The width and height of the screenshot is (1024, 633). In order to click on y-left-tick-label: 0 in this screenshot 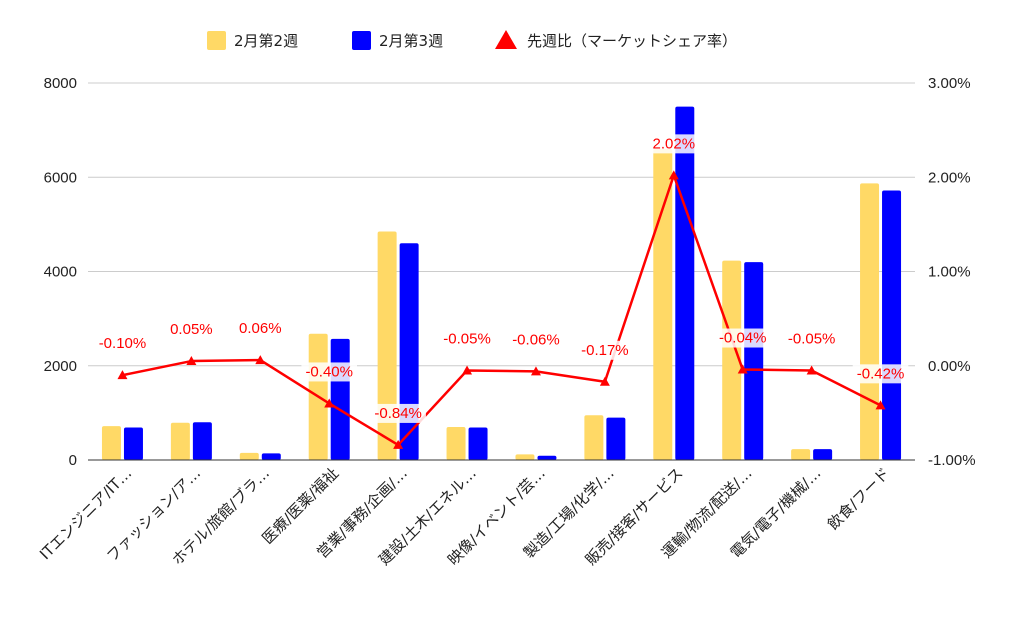, I will do `click(73, 460)`.